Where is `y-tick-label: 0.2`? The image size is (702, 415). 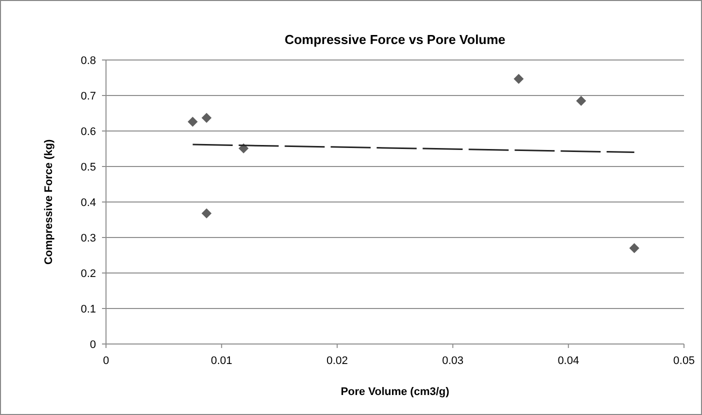 y-tick-label: 0.2 is located at coordinates (88, 274).